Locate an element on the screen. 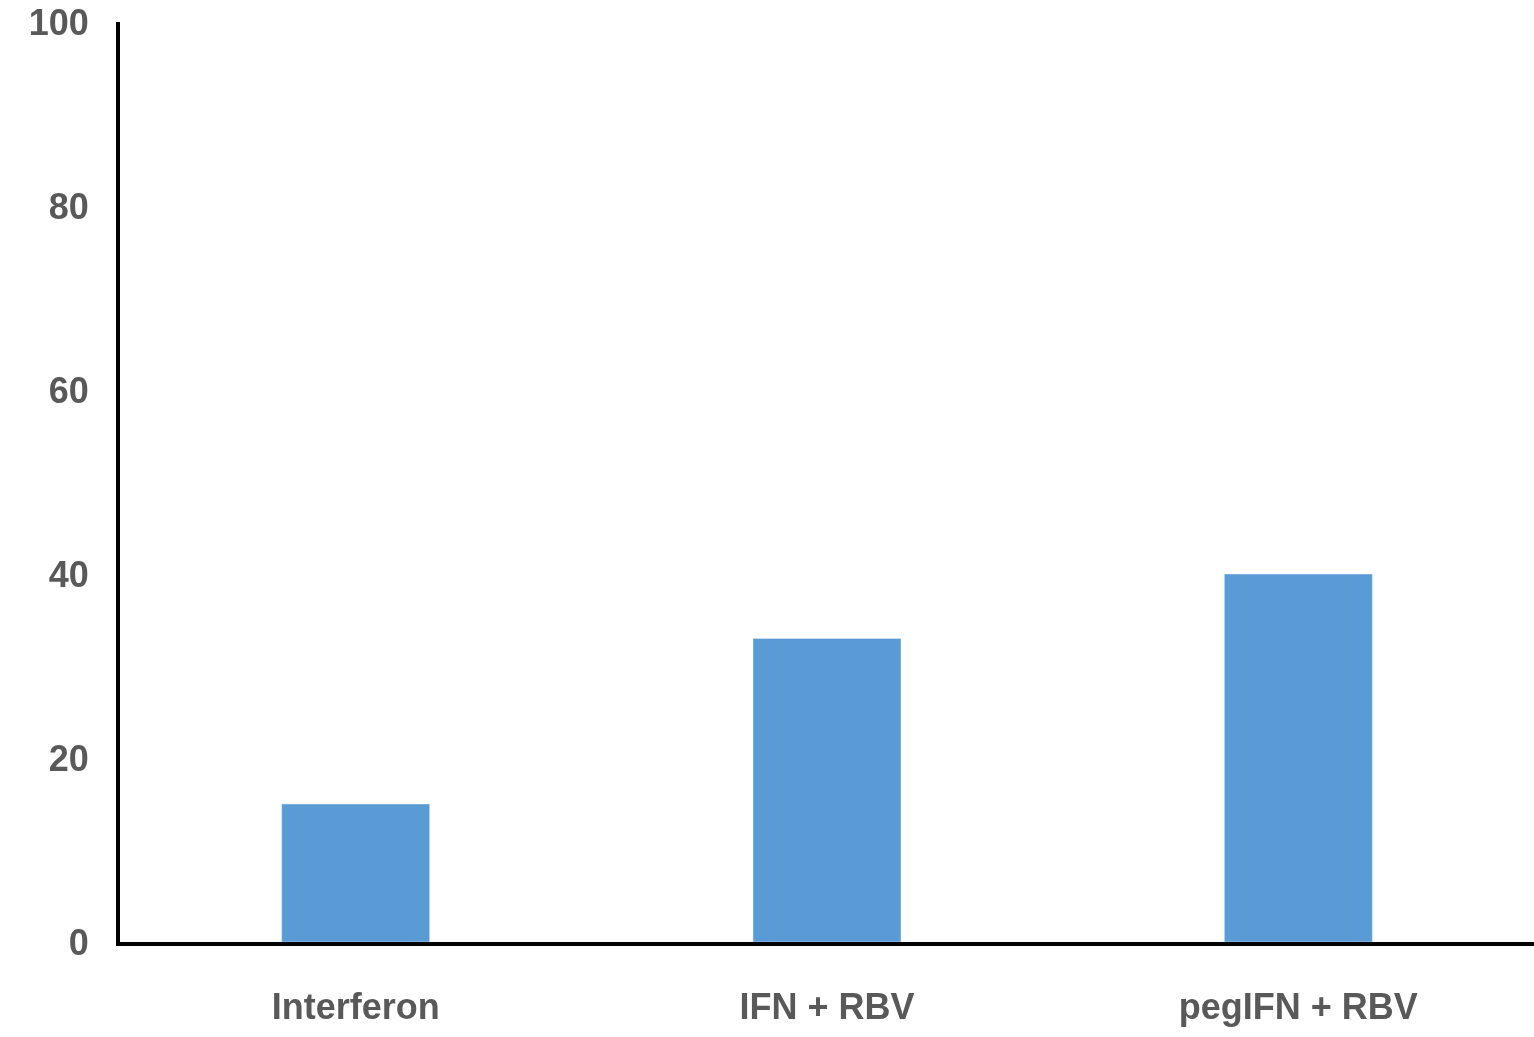  y-tick-label: 0 is located at coordinates (78, 942).